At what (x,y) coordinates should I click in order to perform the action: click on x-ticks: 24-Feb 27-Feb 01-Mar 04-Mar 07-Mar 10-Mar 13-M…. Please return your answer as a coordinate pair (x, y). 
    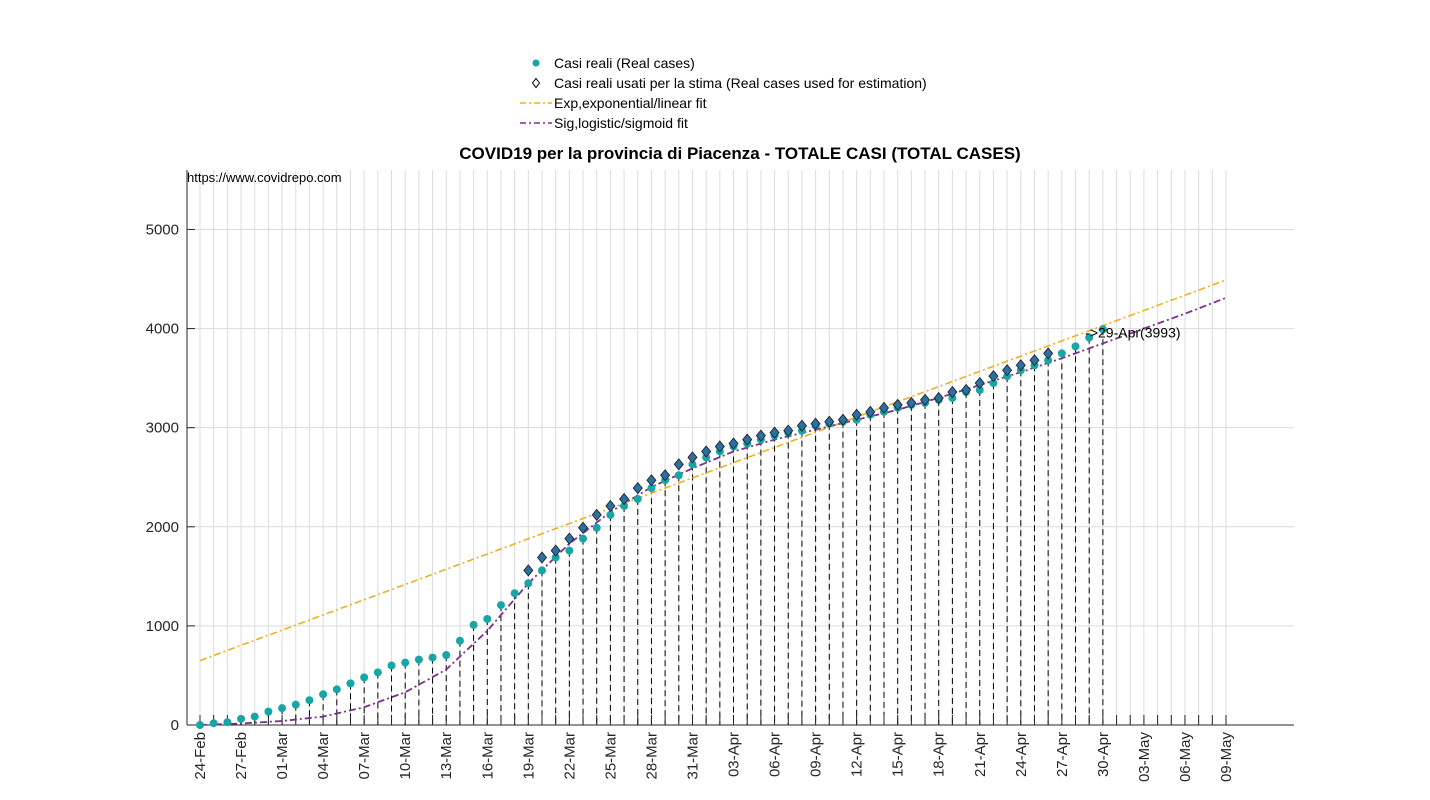
    Looking at the image, I should click on (713, 748).